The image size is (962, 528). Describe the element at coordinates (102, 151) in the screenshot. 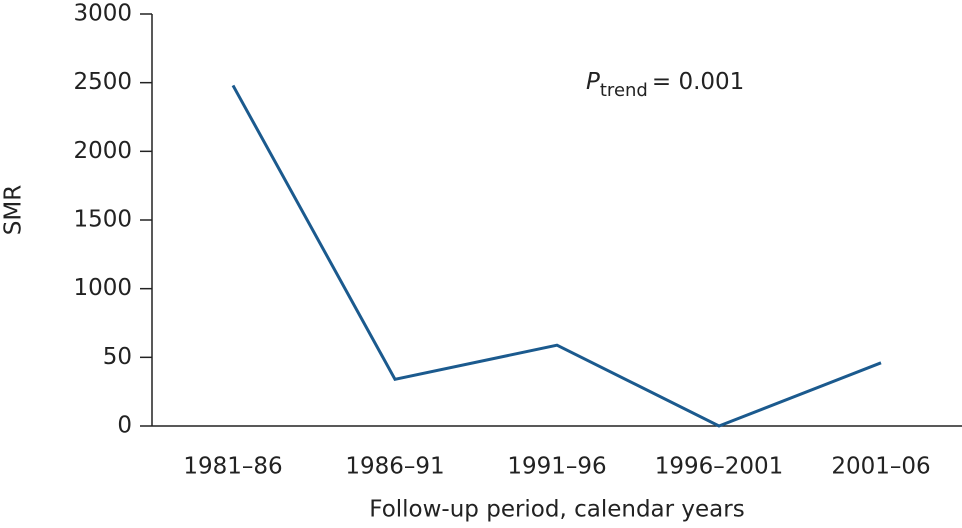

I see `y-tick-label: 2000` at that location.